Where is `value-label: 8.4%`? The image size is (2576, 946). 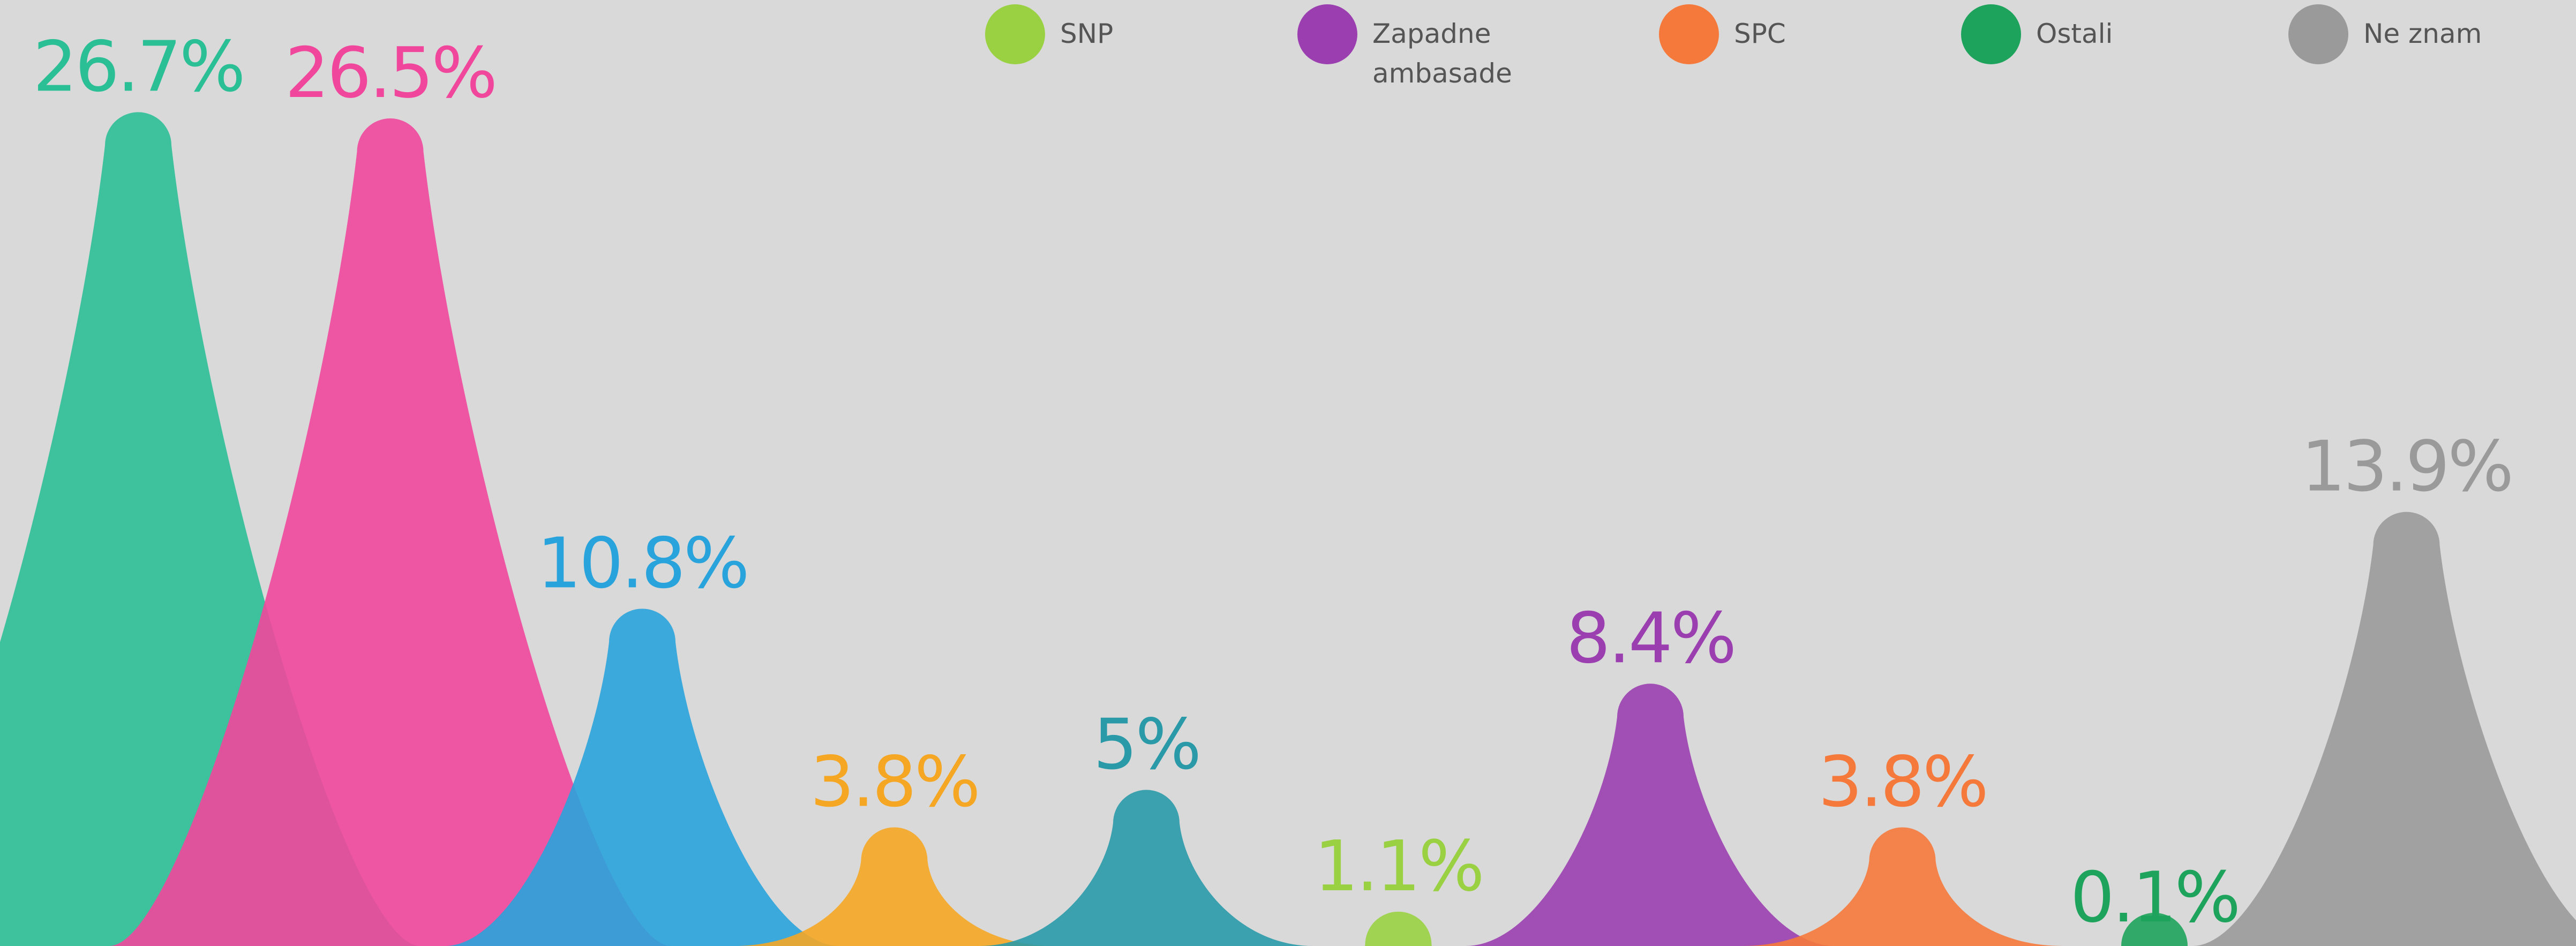
value-label: 8.4% is located at coordinates (1650, 638).